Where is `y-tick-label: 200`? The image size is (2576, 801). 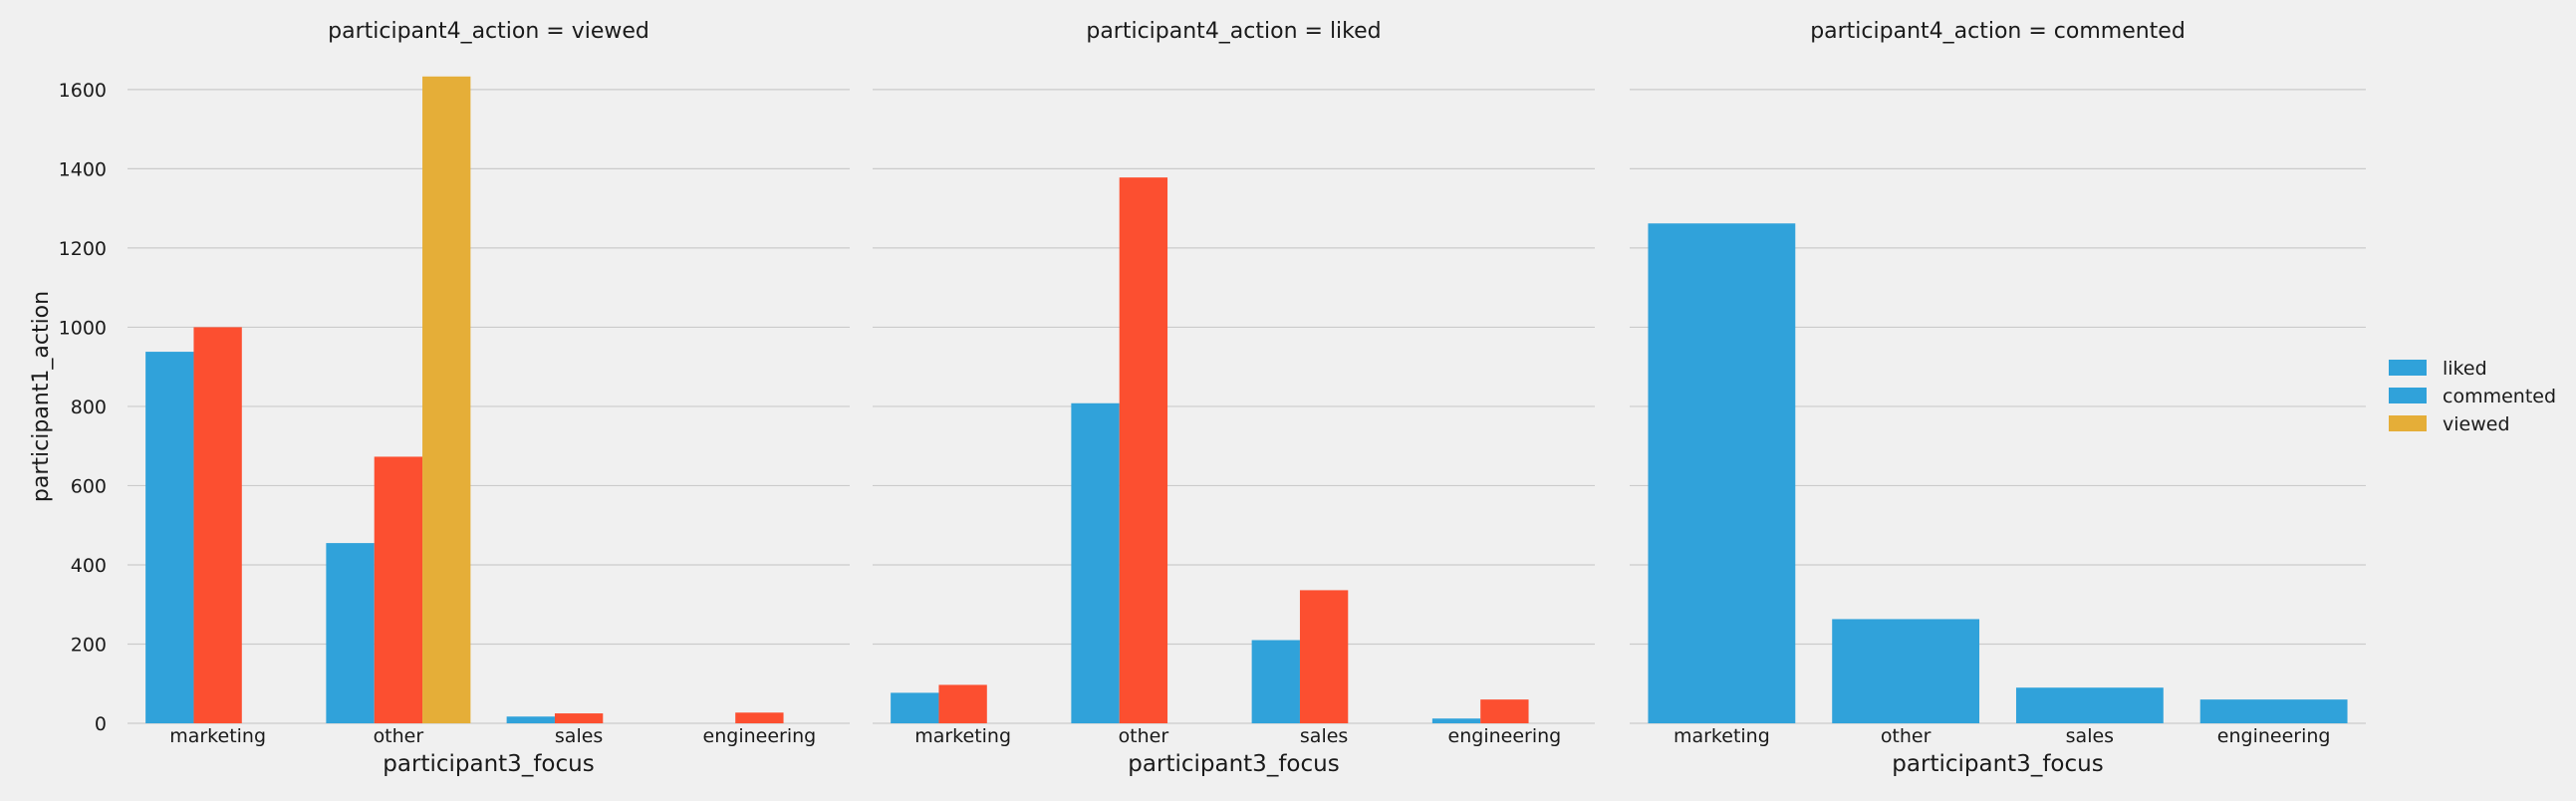 y-tick-label: 200 is located at coordinates (89, 645).